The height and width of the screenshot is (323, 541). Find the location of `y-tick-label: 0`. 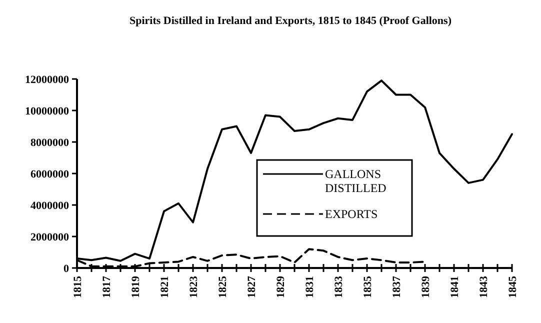

y-tick-label: 0 is located at coordinates (67, 268).